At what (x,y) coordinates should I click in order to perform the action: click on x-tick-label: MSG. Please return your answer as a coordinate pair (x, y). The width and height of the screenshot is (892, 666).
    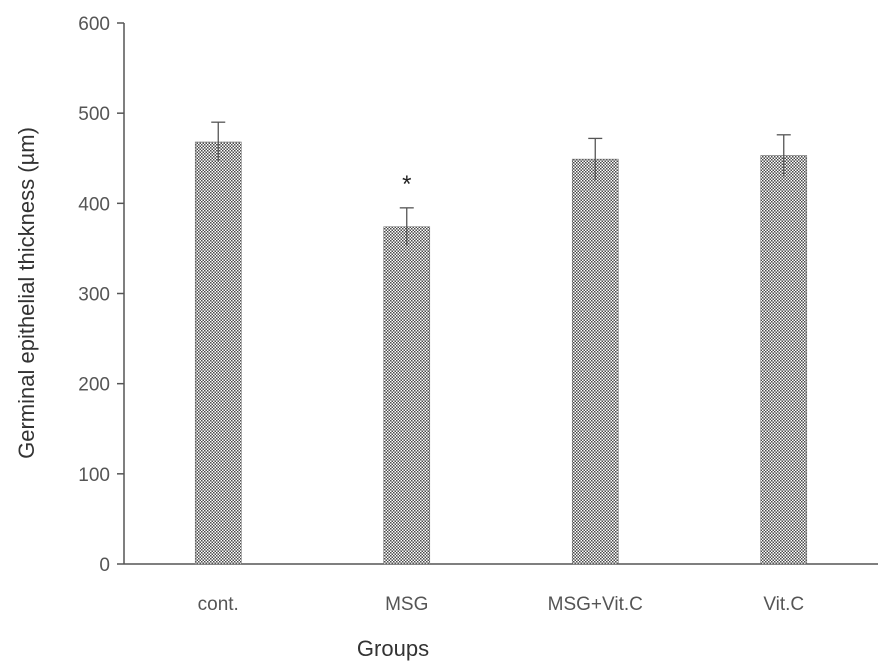
    Looking at the image, I should click on (406, 604).